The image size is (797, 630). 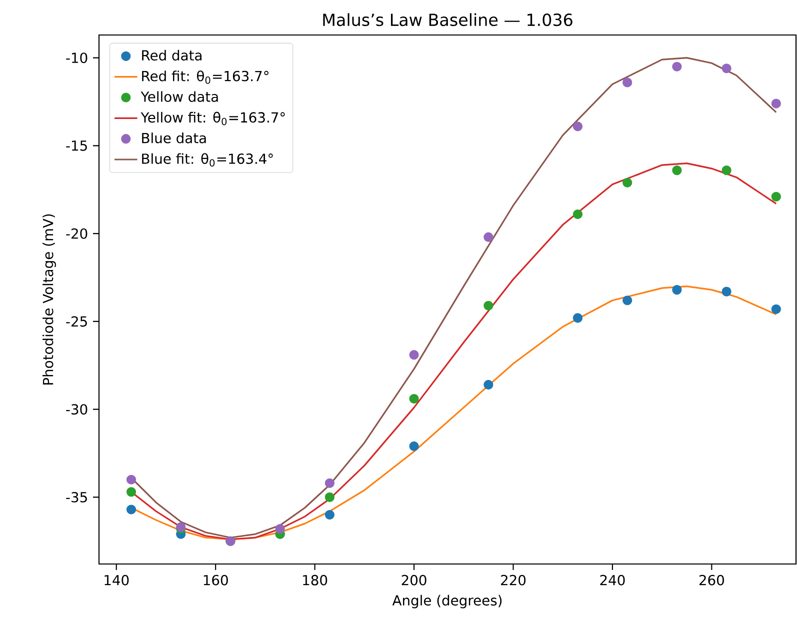 What do you see at coordinates (179, 96) in the screenshot?
I see `legend-label: Yellow data` at bounding box center [179, 96].